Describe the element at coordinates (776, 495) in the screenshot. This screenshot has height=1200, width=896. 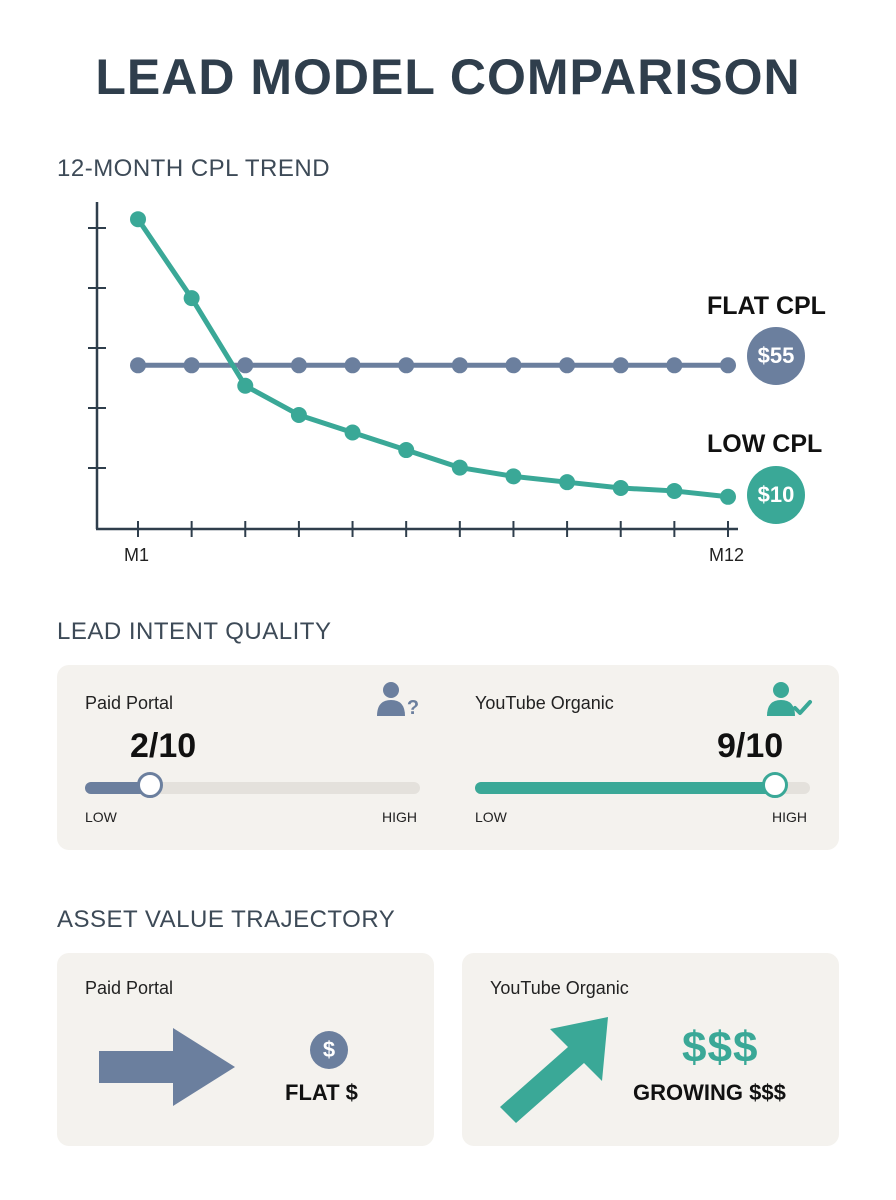
I see `low-cpl-badge: $10` at that location.